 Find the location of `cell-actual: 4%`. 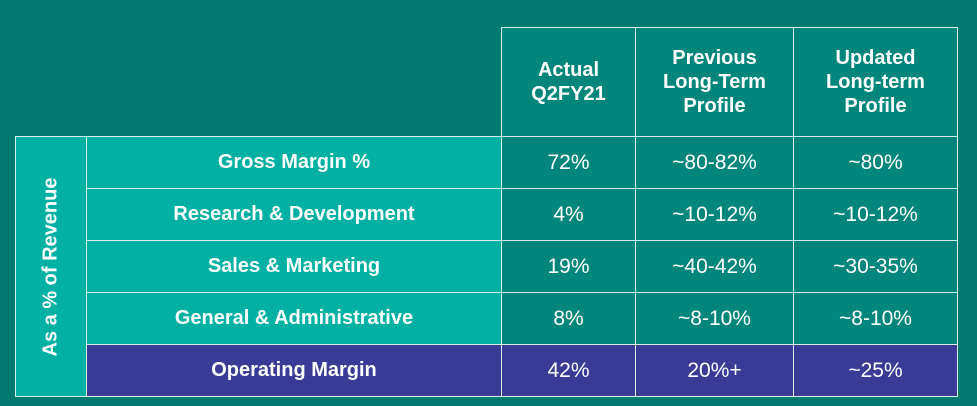

cell-actual: 4% is located at coordinates (568, 214).